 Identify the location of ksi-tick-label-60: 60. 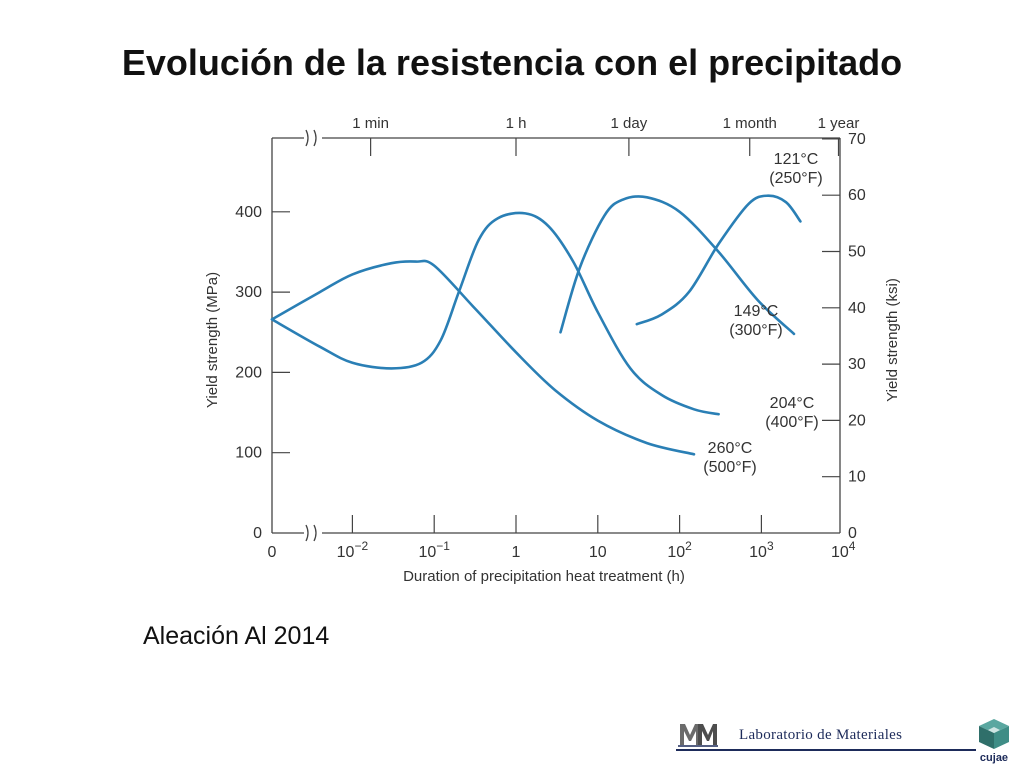
(857, 195).